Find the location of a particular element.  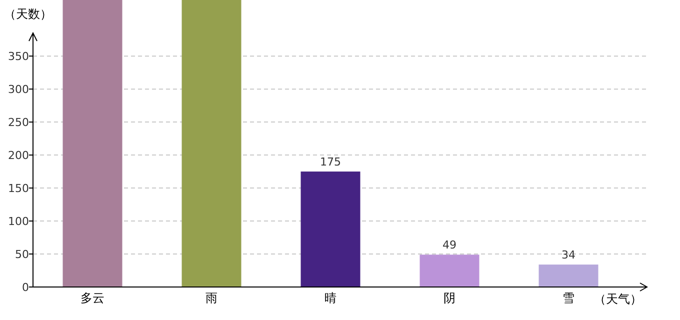

y-tick-label: 200 is located at coordinates (18, 155).